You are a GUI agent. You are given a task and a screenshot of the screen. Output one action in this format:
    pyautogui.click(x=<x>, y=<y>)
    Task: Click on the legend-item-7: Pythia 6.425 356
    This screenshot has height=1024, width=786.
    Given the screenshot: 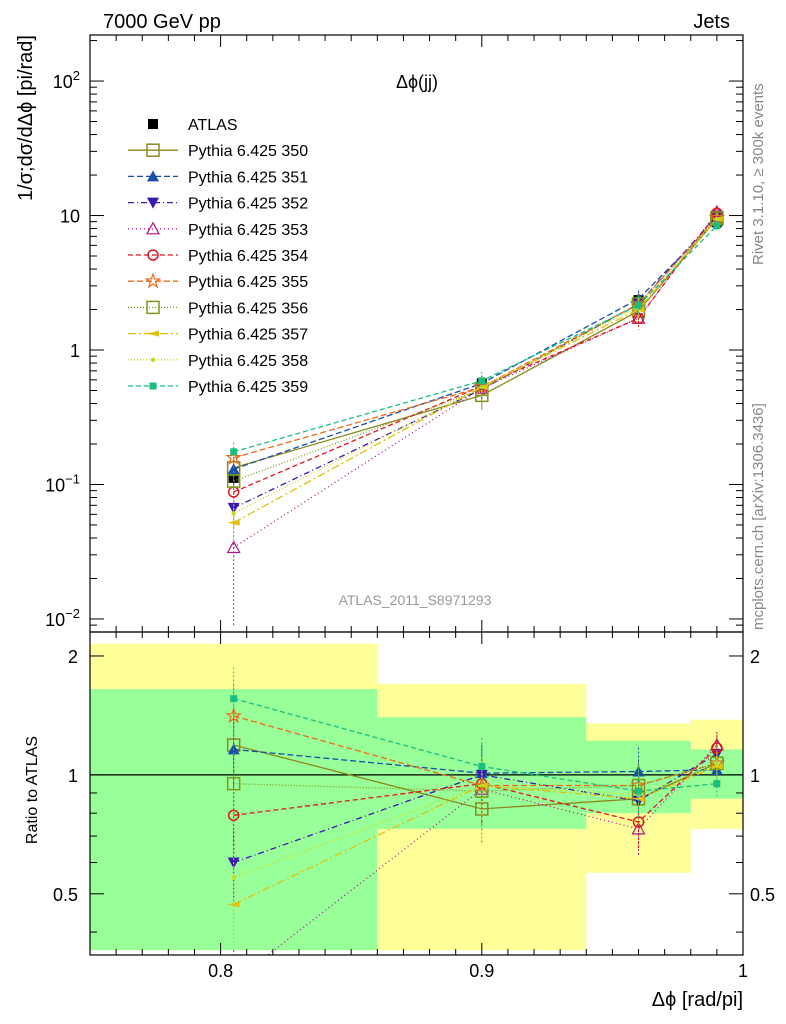 What is the action you would take?
    pyautogui.click(x=218, y=308)
    